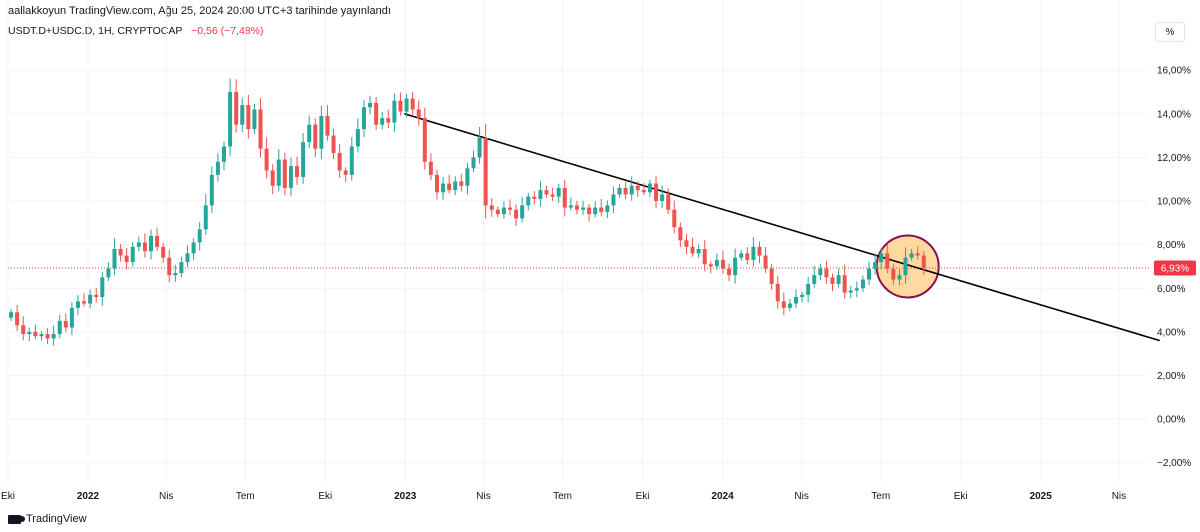  I want to click on brand-name: TradingView, so click(56, 519).